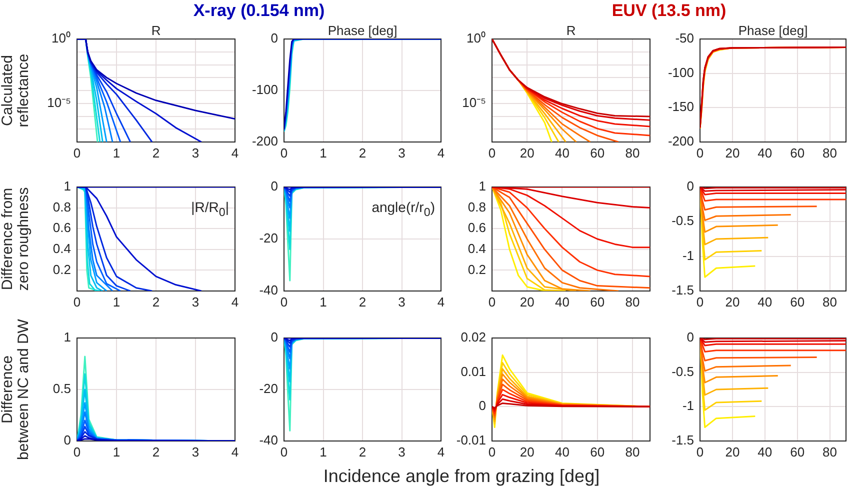  Describe the element at coordinates (473, 337) in the screenshot. I see `y-tick-label: 0.02` at that location.